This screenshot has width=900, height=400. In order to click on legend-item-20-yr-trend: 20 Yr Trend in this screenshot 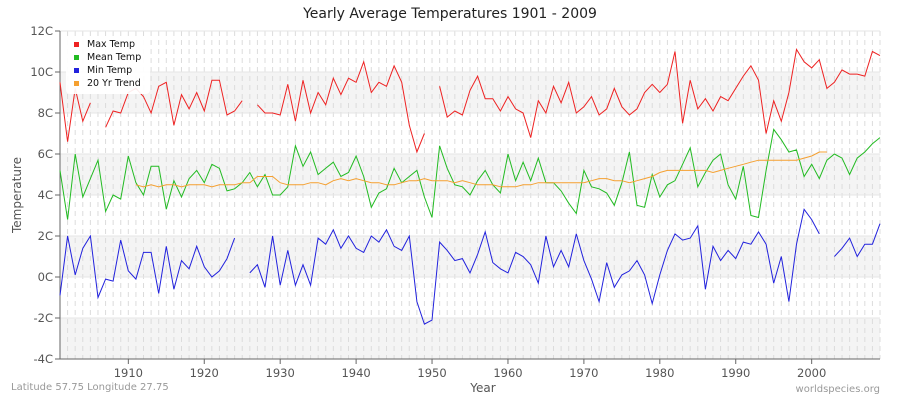, I will do `click(108, 83)`.